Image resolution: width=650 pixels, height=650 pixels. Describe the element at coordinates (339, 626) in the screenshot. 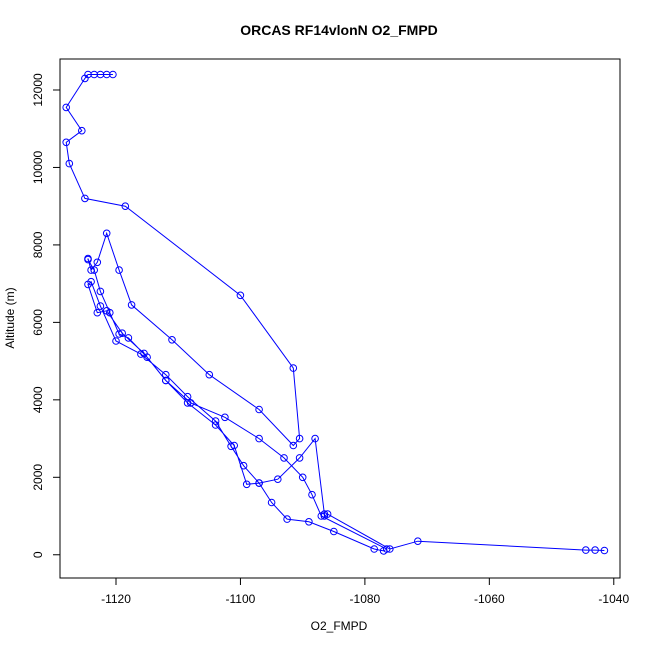

I see `x-axis-label: O2_FMPD` at that location.